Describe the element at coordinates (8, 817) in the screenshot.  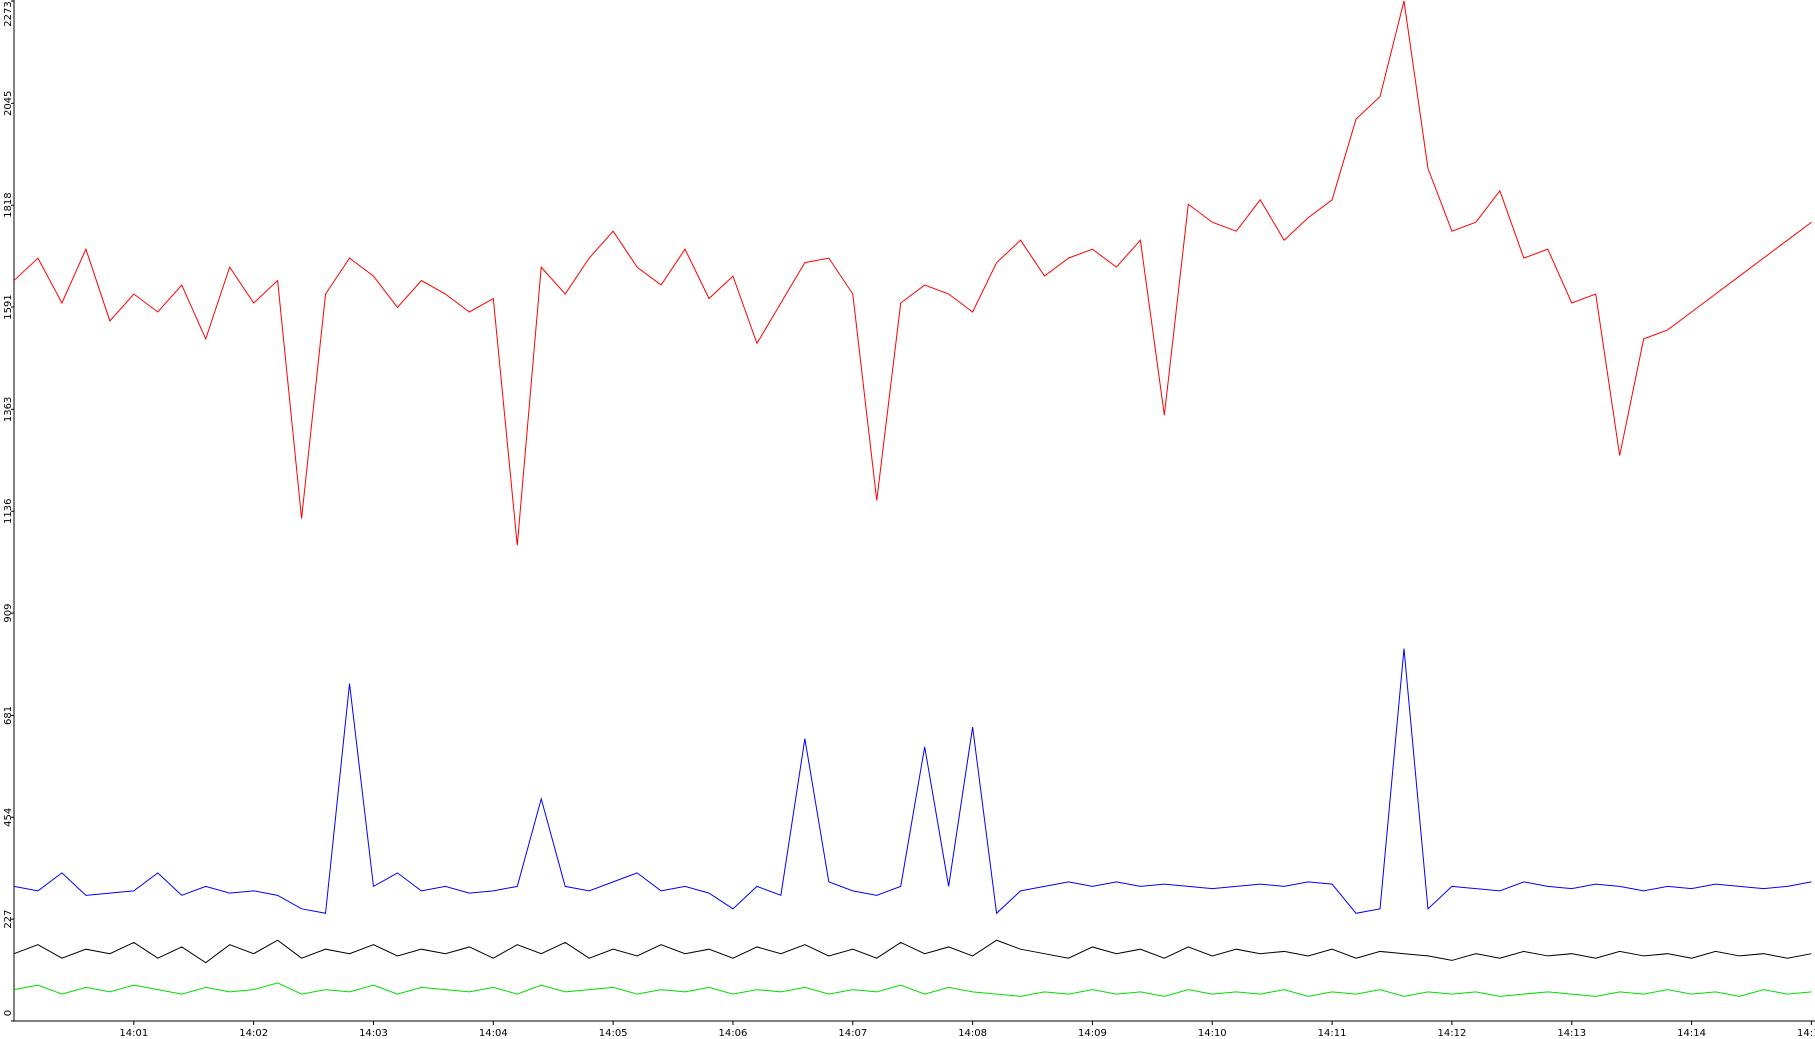
I see `y-tick-label: 454` at that location.